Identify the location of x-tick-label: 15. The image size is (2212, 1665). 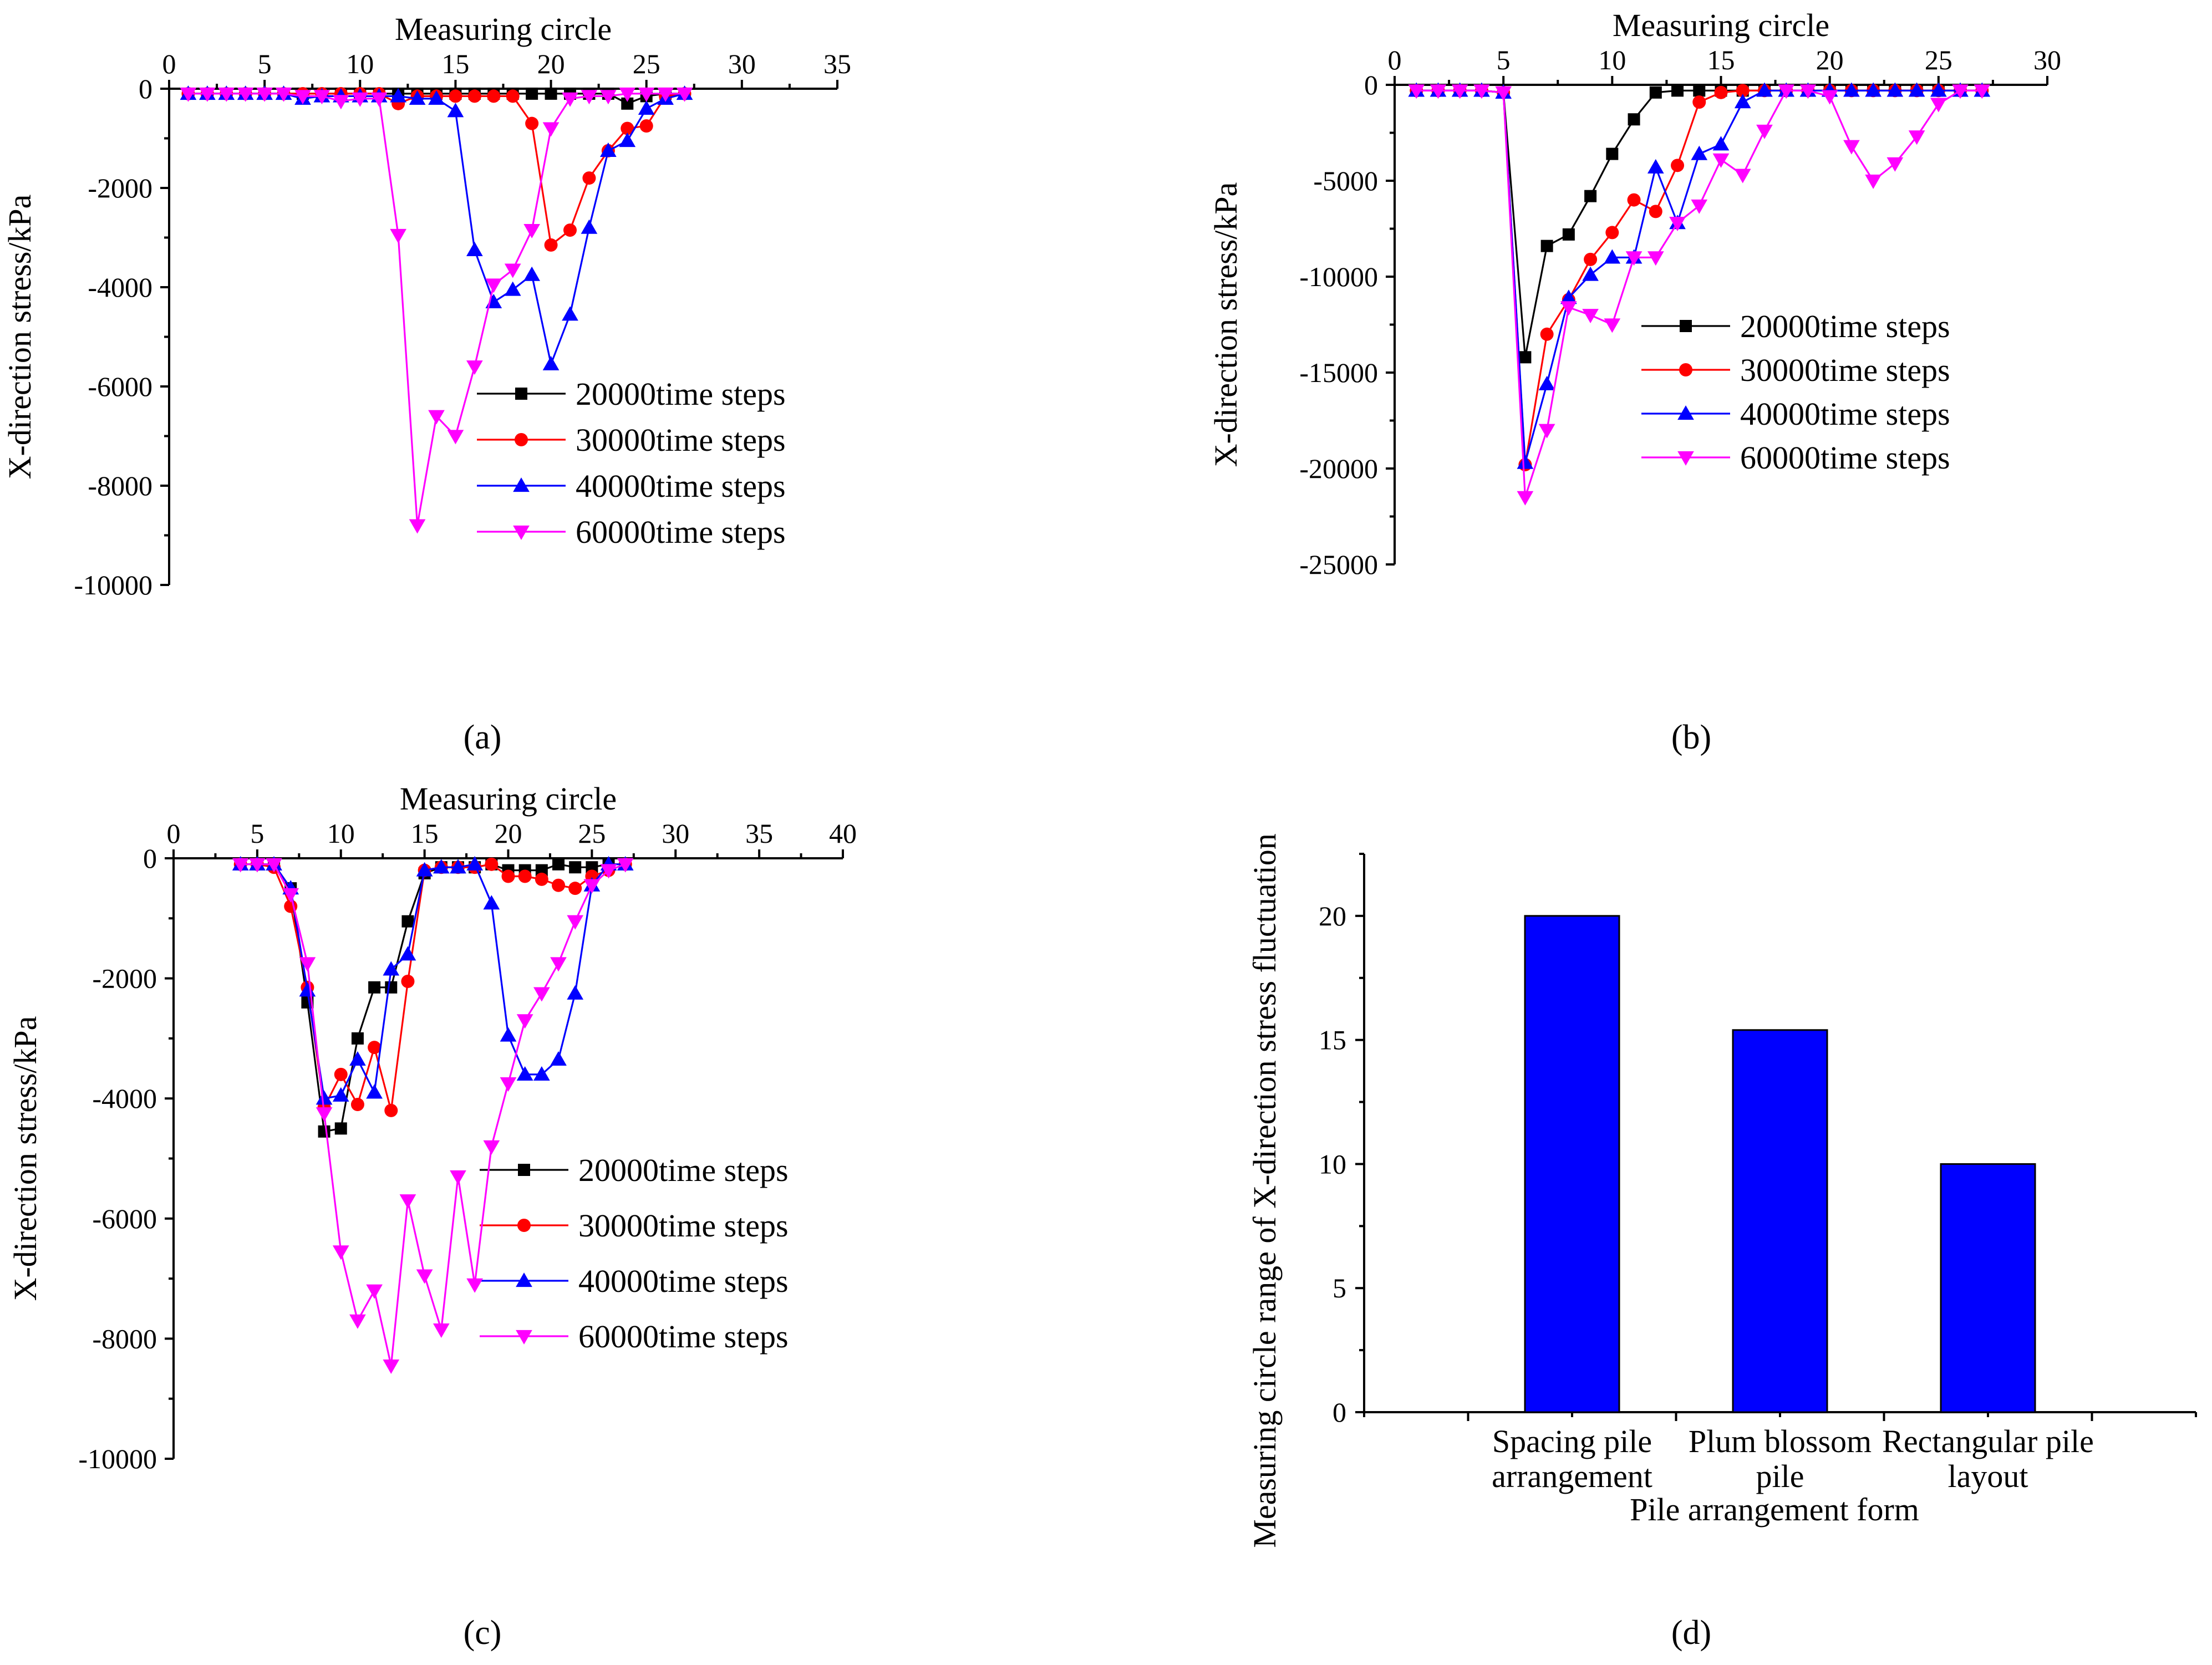
(425, 833).